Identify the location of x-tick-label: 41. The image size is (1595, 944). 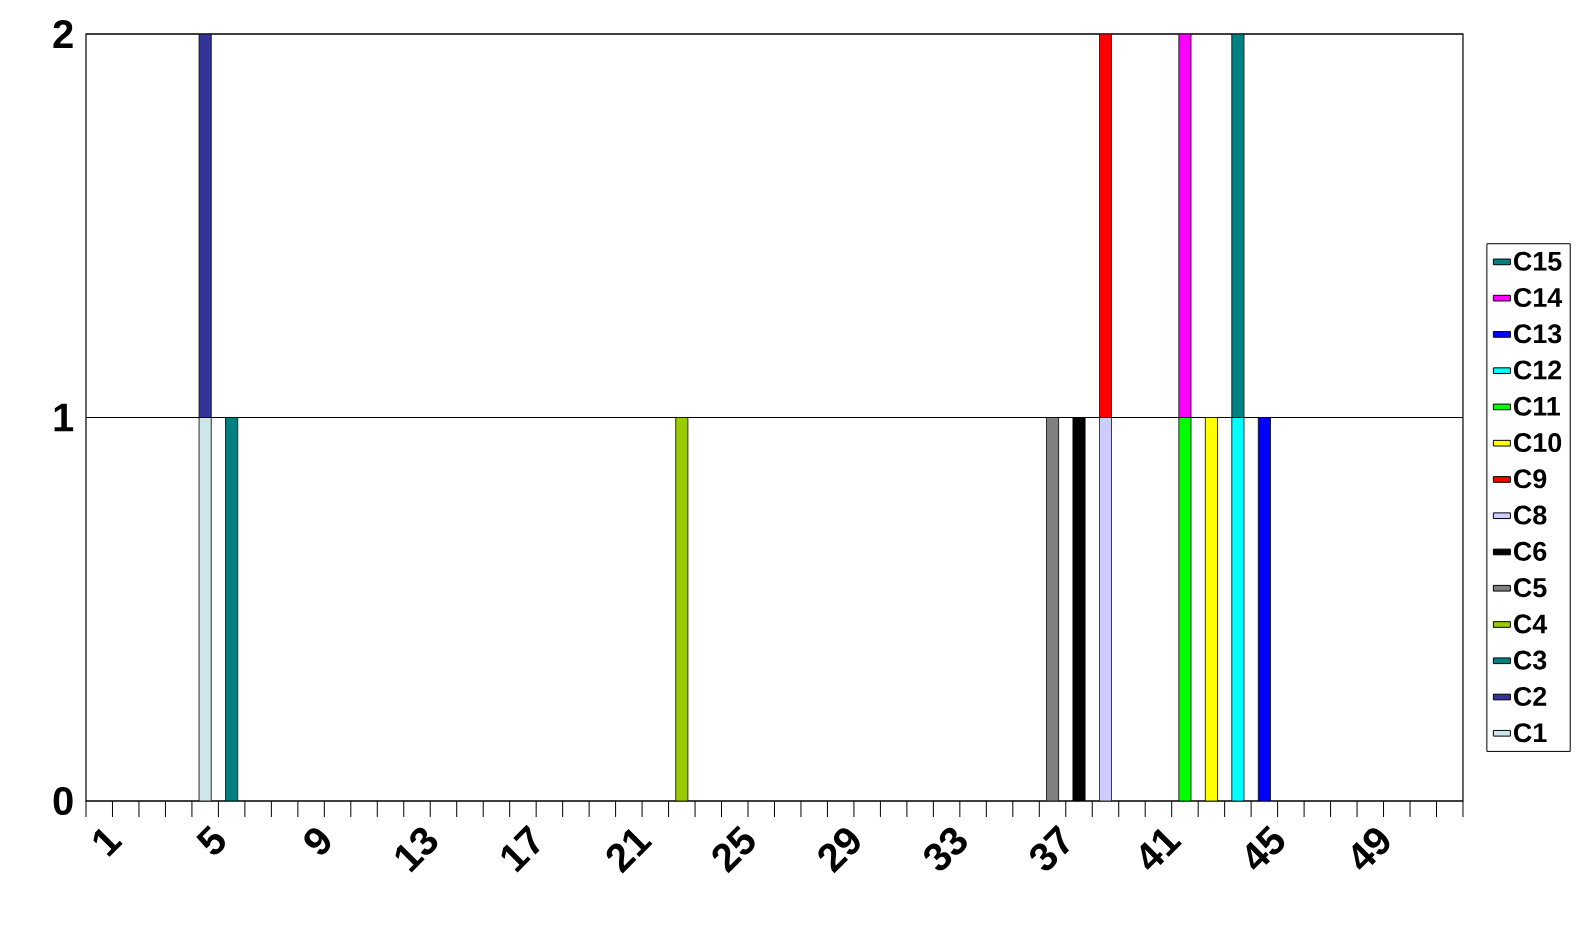
(1161, 849).